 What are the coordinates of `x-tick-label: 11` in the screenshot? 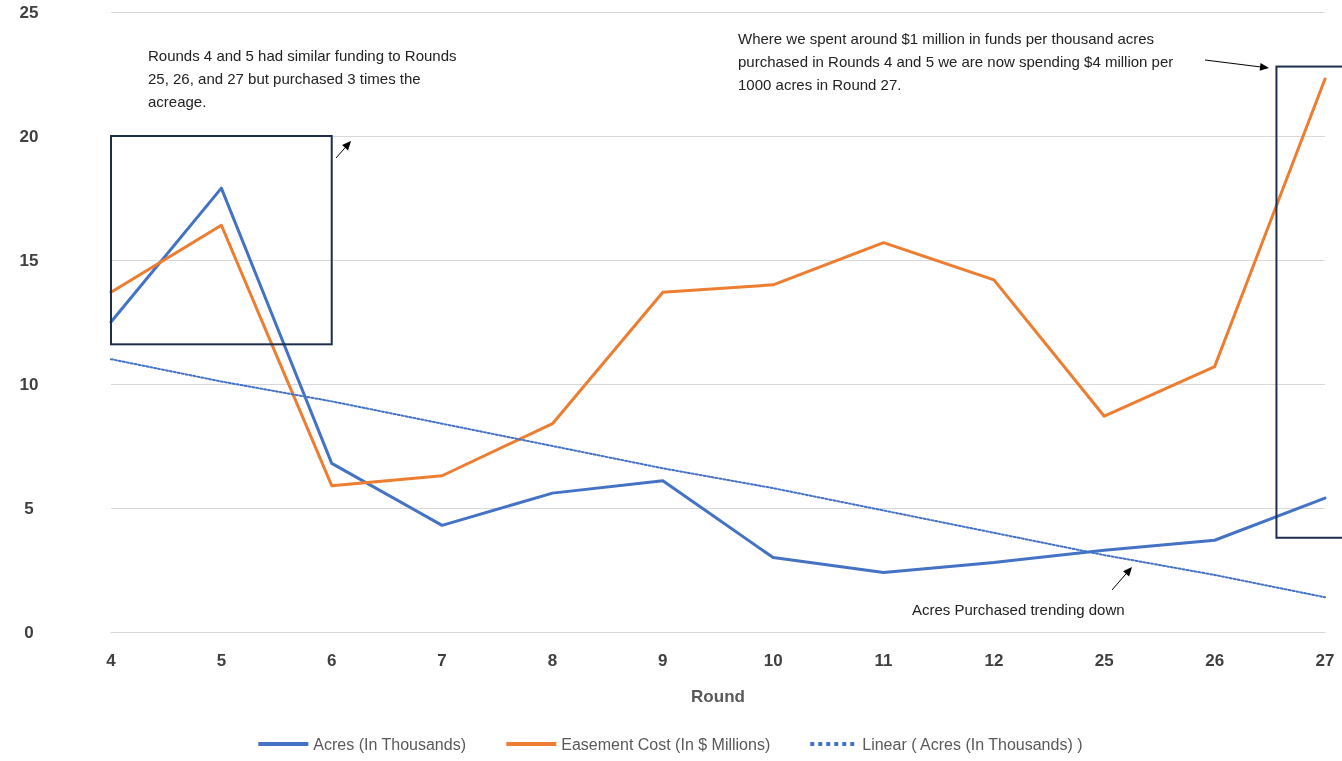 It's located at (883, 660).